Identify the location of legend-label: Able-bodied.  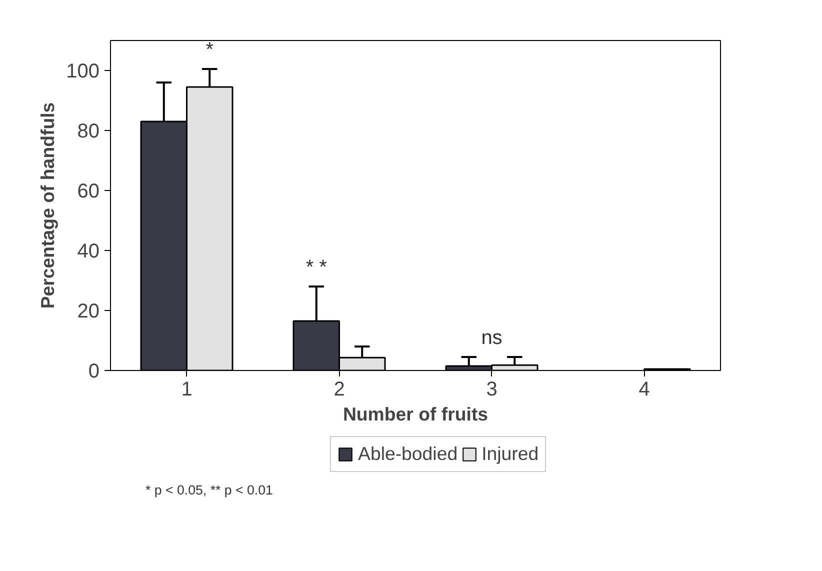
(408, 454).